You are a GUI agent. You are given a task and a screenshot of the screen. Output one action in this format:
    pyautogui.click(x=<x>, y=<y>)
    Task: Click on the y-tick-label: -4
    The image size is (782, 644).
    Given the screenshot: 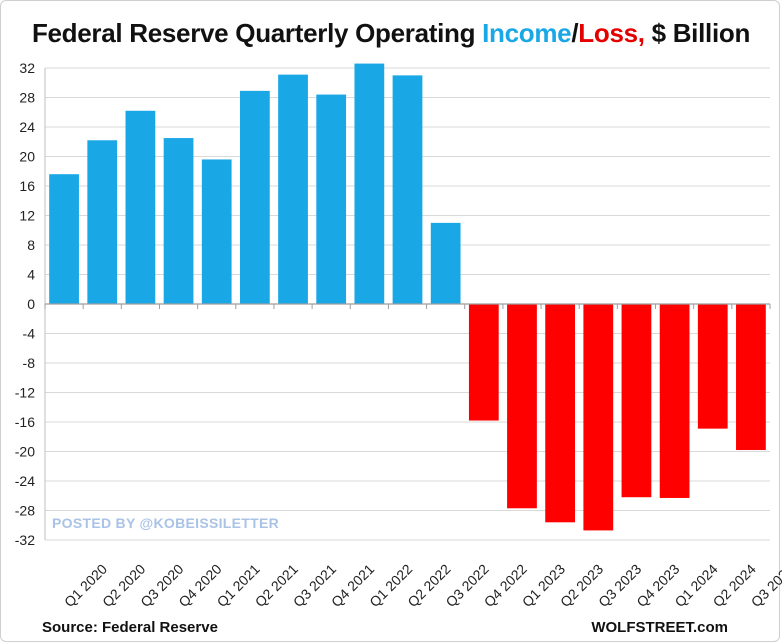 What is the action you would take?
    pyautogui.click(x=29, y=334)
    